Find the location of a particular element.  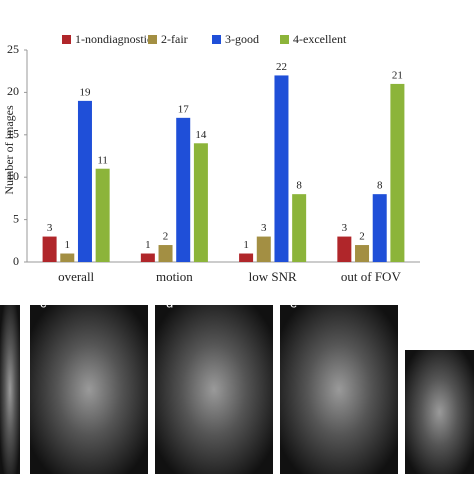

panel-label: d is located at coordinates (169, 302).